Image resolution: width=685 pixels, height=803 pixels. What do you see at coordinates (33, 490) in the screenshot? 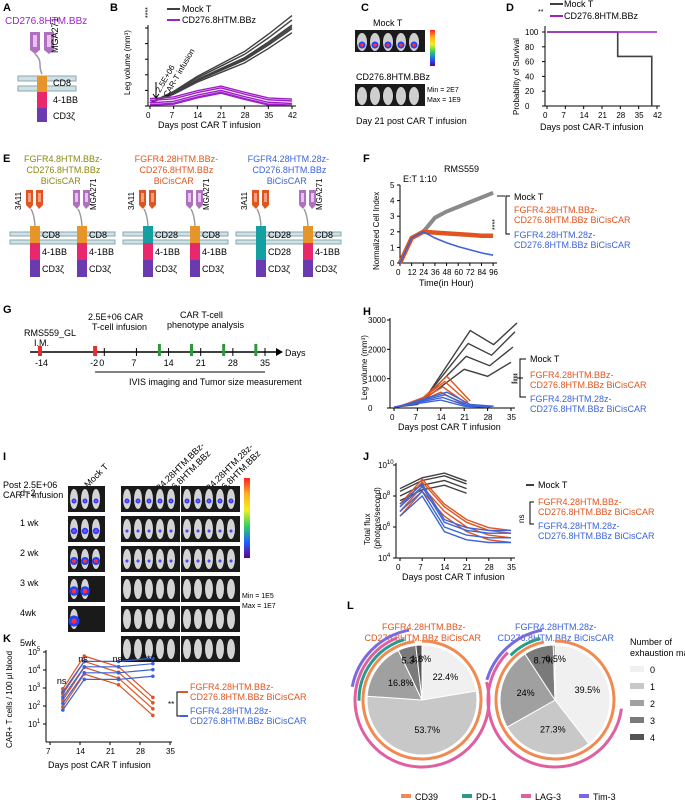
I see `panel-i-dose: Post 2.5E+06 CAR T infusion` at bounding box center [33, 490].